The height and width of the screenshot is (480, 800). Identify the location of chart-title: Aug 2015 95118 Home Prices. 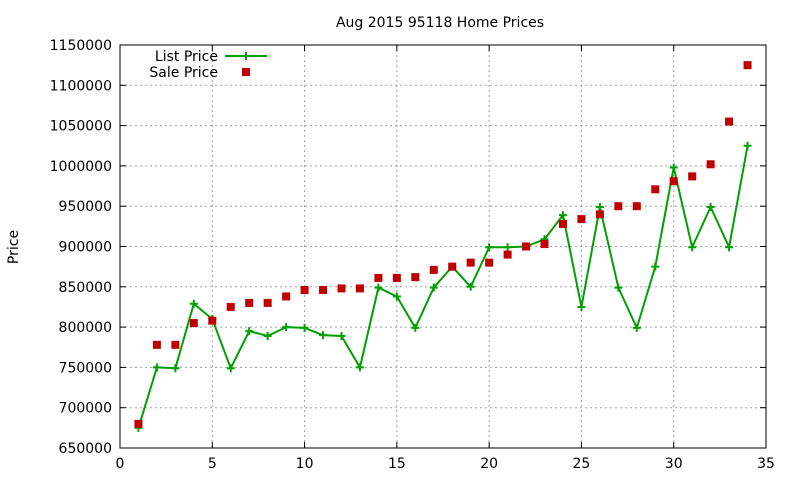
(440, 23).